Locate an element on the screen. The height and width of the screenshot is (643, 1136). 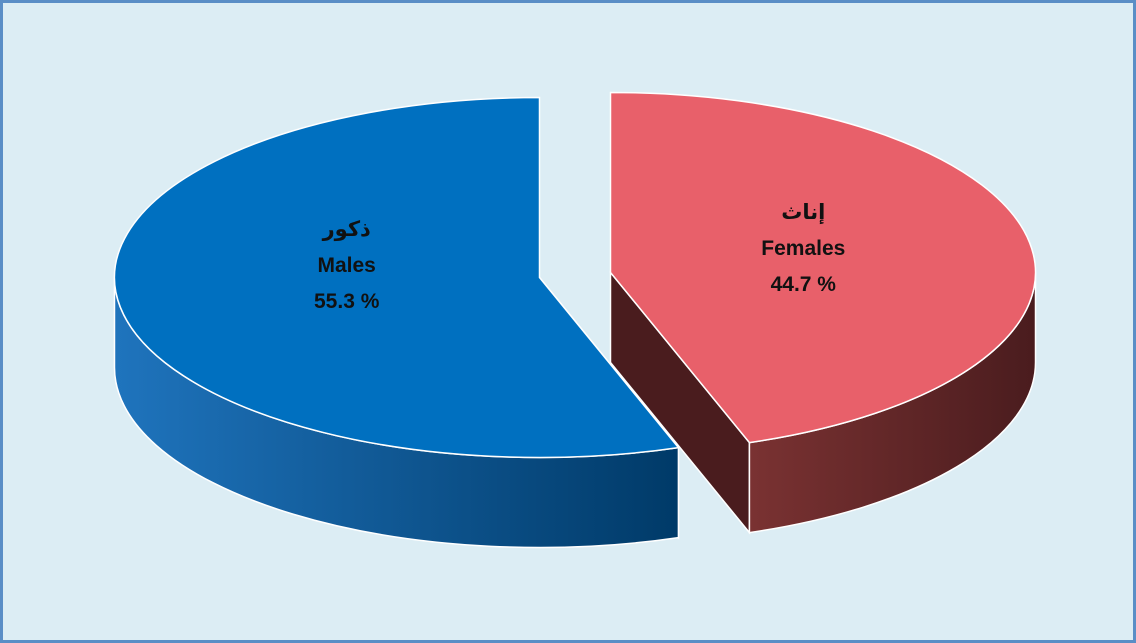
slice-value-label: 44.7 % is located at coordinates (804, 284).